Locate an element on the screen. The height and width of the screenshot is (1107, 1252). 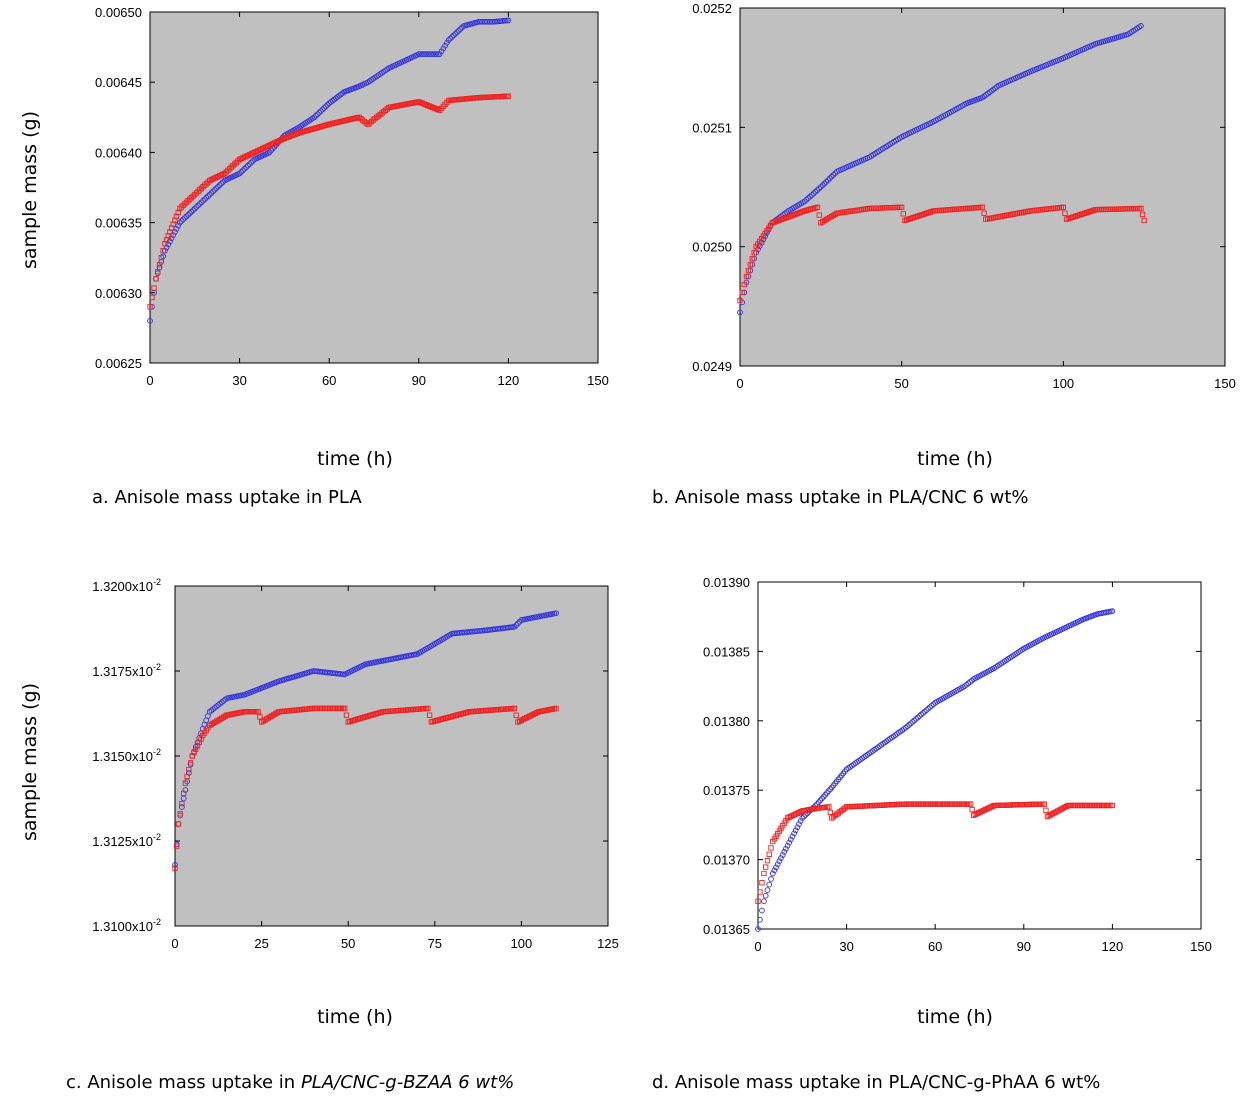
x-tick-label-a: 120 is located at coordinates (509, 380).